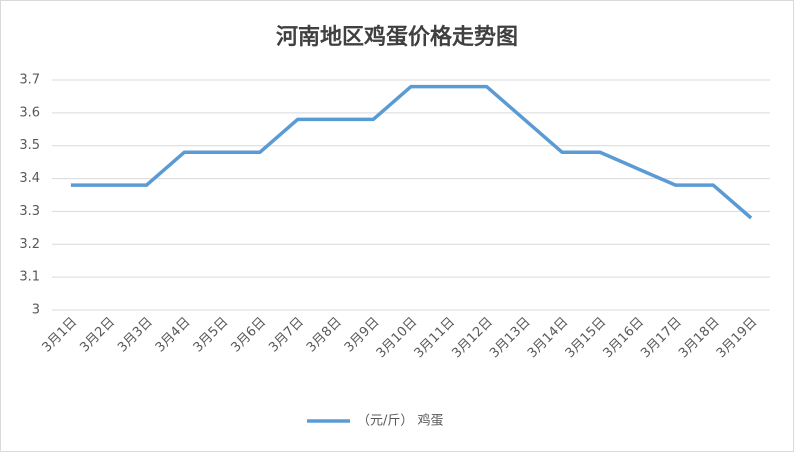  What do you see at coordinates (400, 421) in the screenshot?
I see `legend-label: （元/斤） 鸡蛋` at bounding box center [400, 421].